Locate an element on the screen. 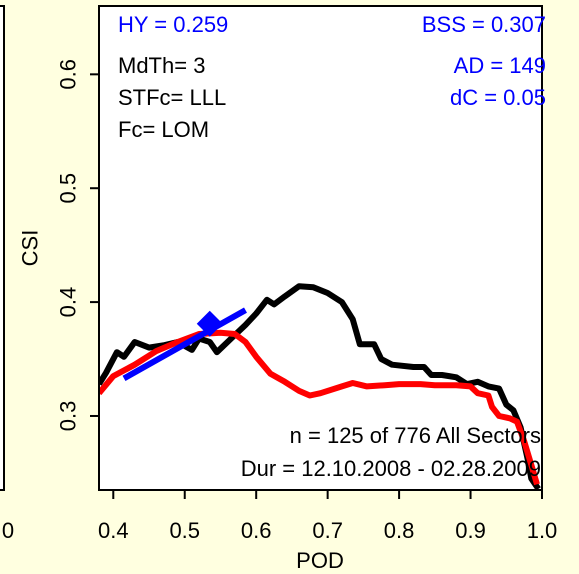  x-tick-label: 1.0 is located at coordinates (542, 530).